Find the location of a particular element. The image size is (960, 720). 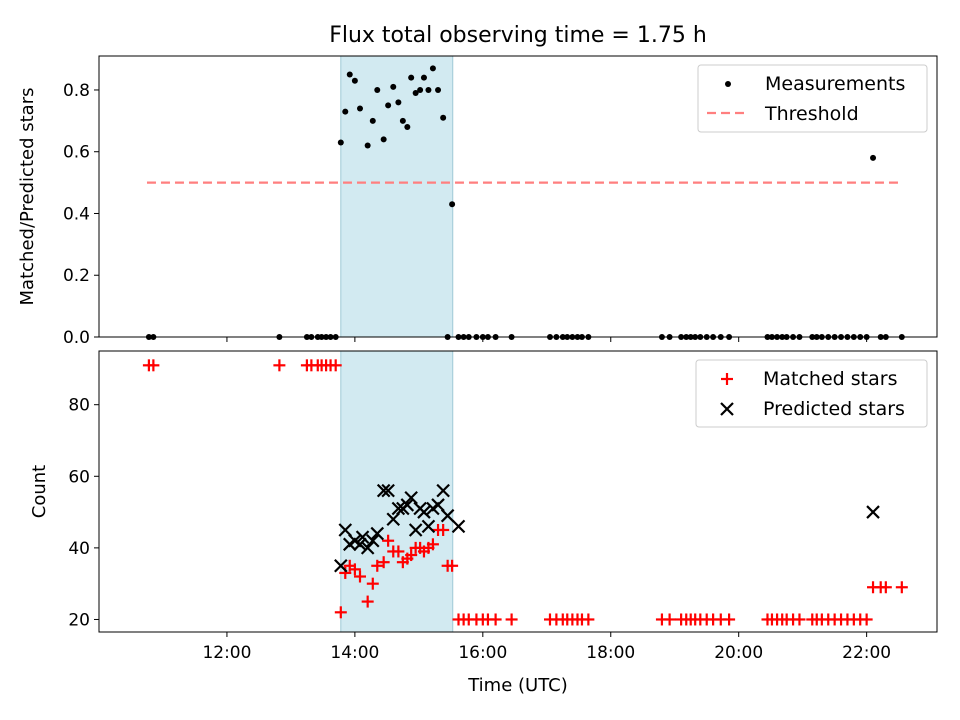

legend-marker-matched-stars is located at coordinates (727, 379).